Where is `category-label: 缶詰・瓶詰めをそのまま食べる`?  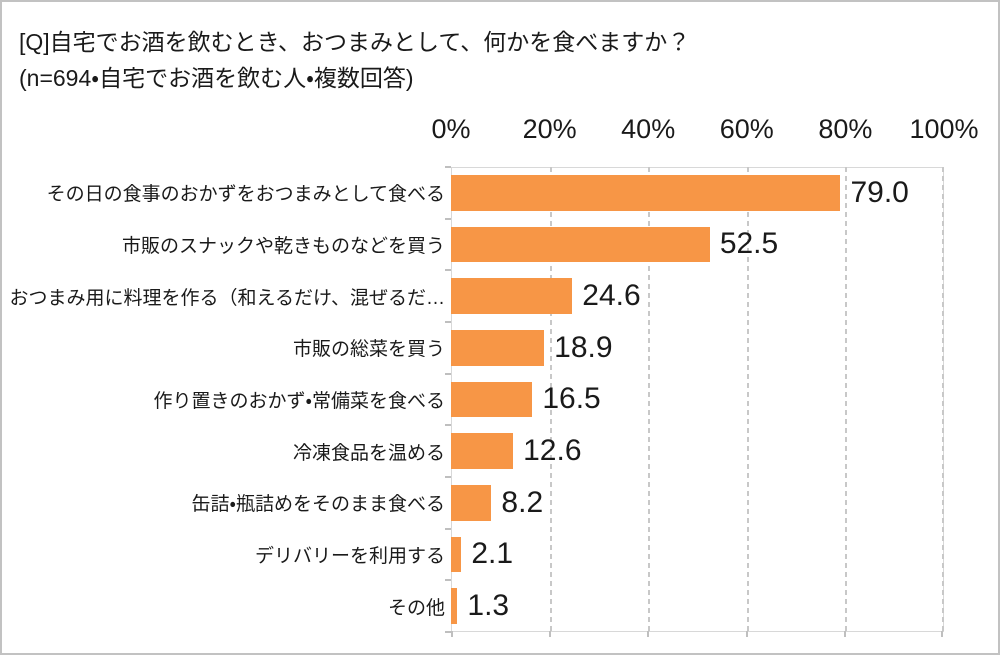
category-label: 缶詰・瓶詰めをそのまま食べる is located at coordinates (318, 505).